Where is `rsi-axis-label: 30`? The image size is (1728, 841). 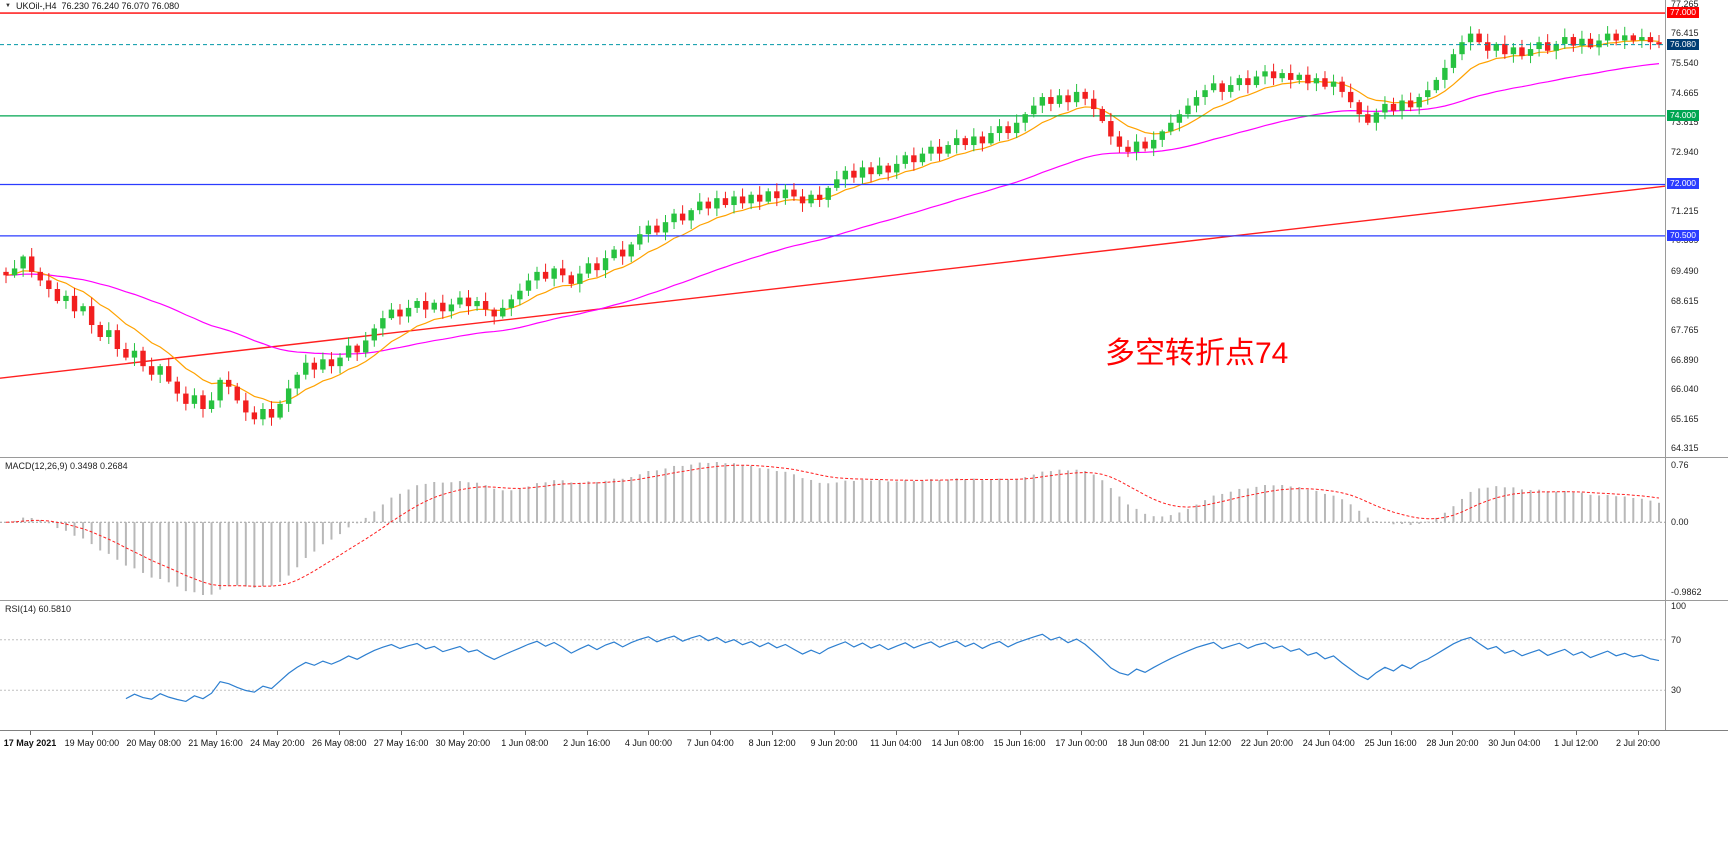
rsi-axis-label: 30 is located at coordinates (1676, 690).